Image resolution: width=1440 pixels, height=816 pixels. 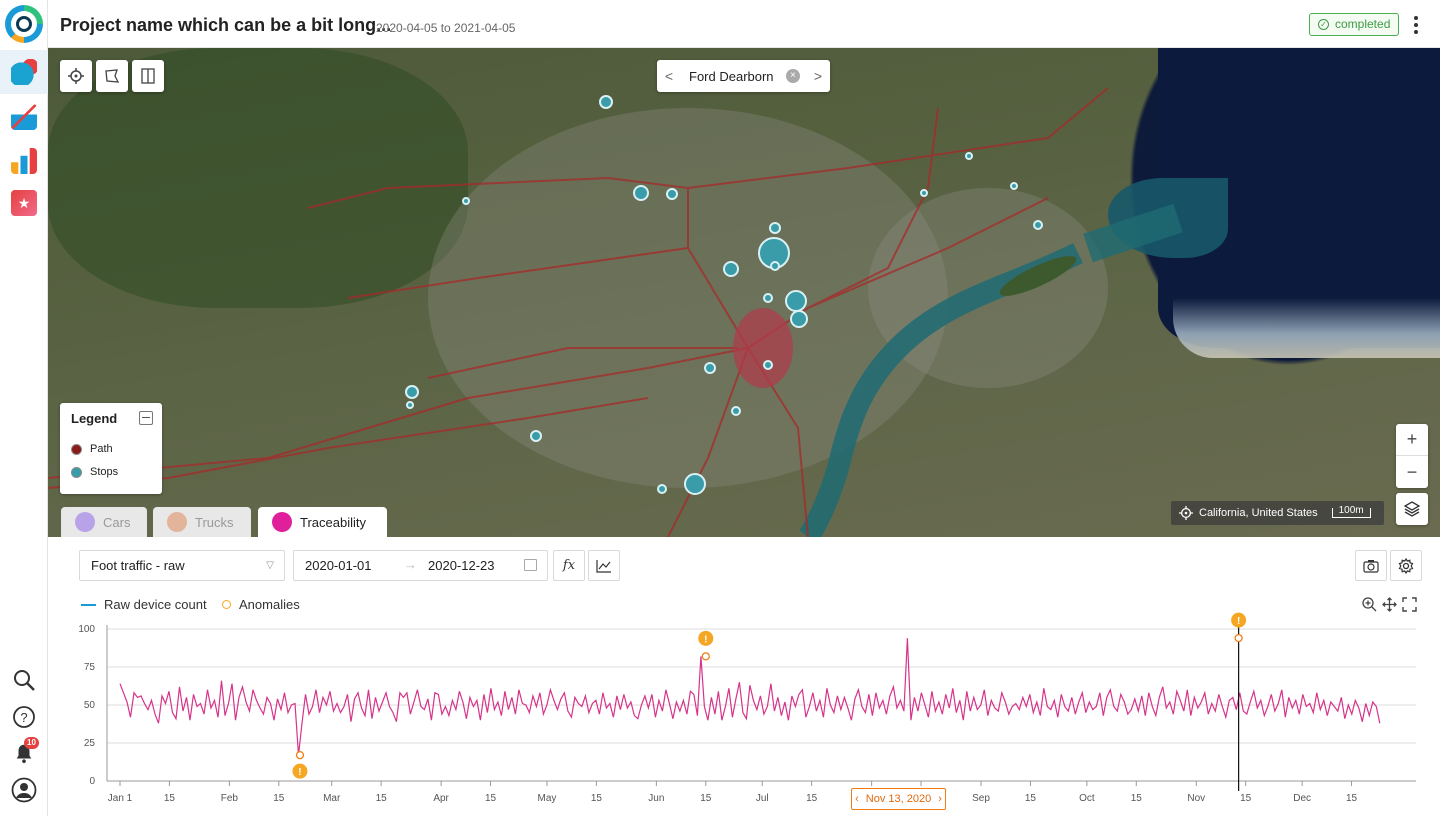 What do you see at coordinates (31, 743) in the screenshot?
I see `notification-count-badge: 10` at bounding box center [31, 743].